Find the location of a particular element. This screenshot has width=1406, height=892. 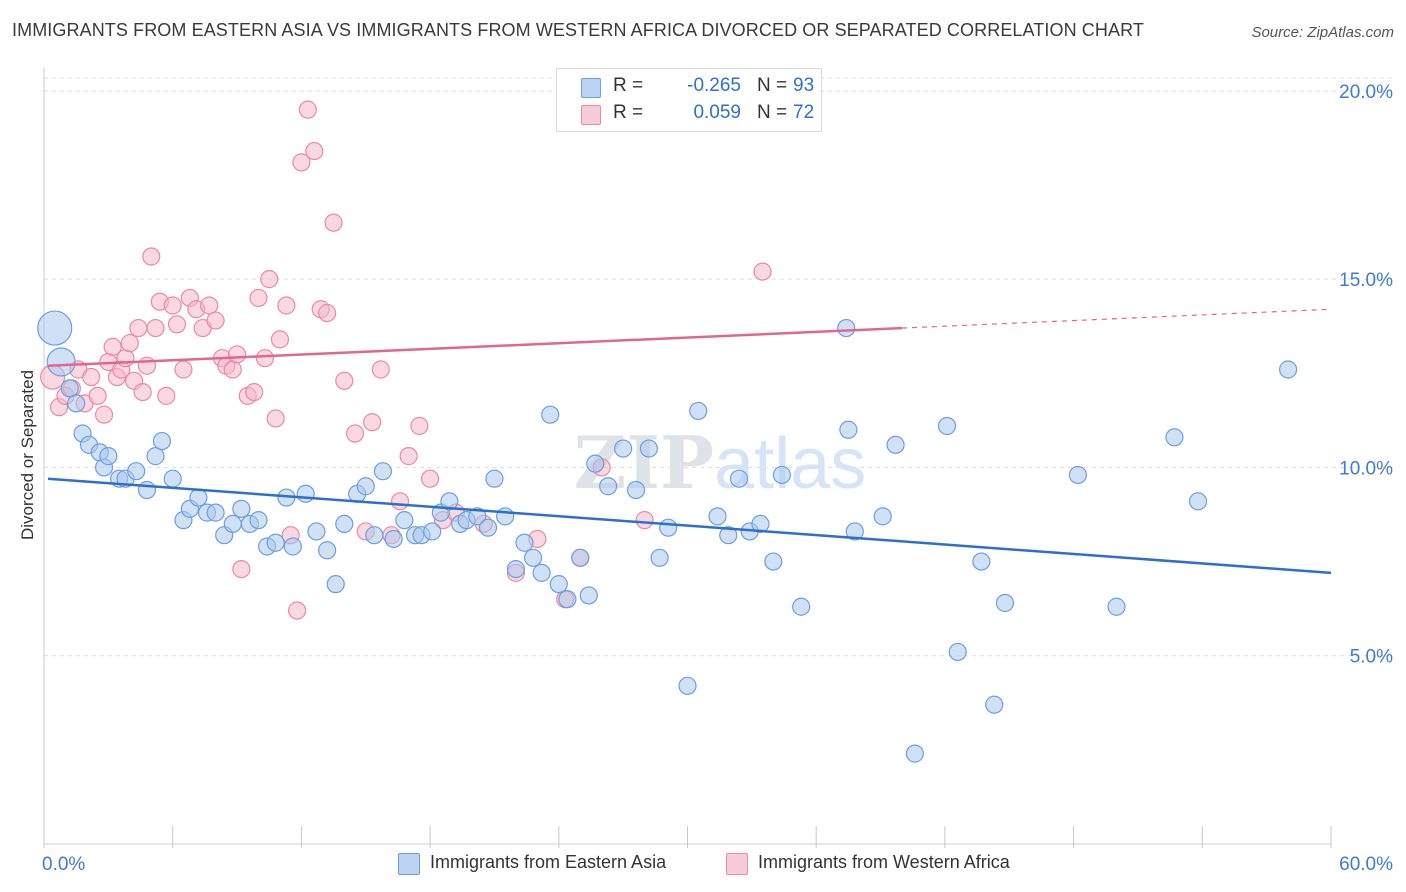

legend-n-value: 93 is located at coordinates (804, 85).